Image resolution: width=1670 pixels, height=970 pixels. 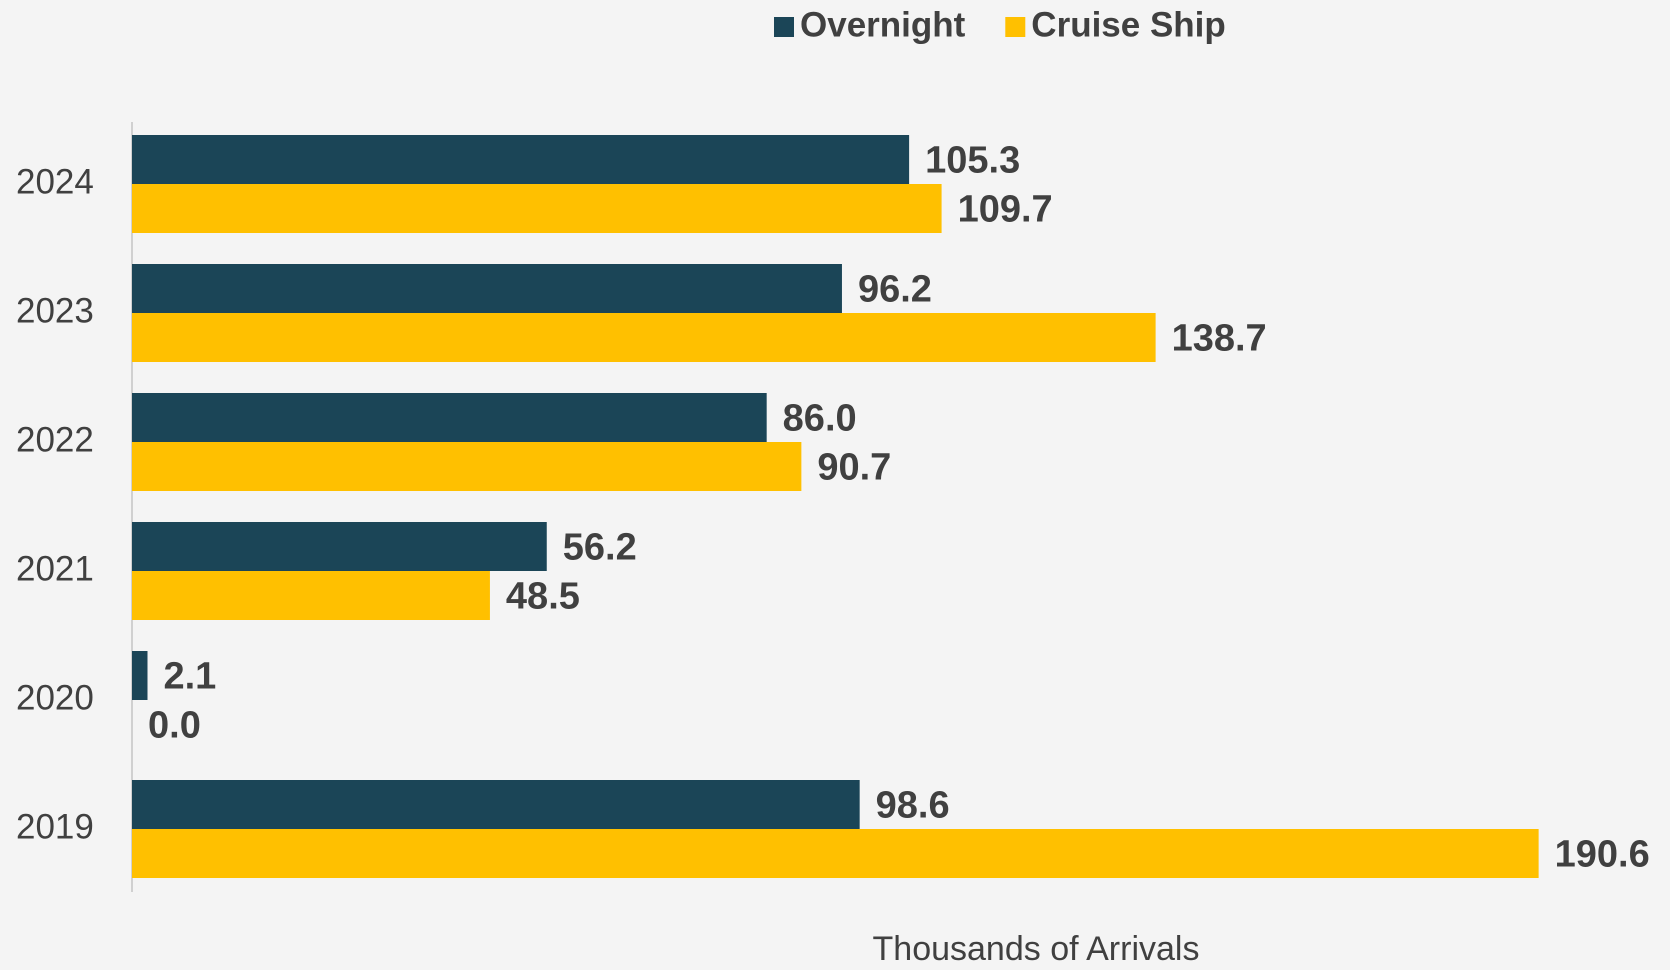 What do you see at coordinates (55, 310) in the screenshot?
I see `y-tick-label: 2023` at bounding box center [55, 310].